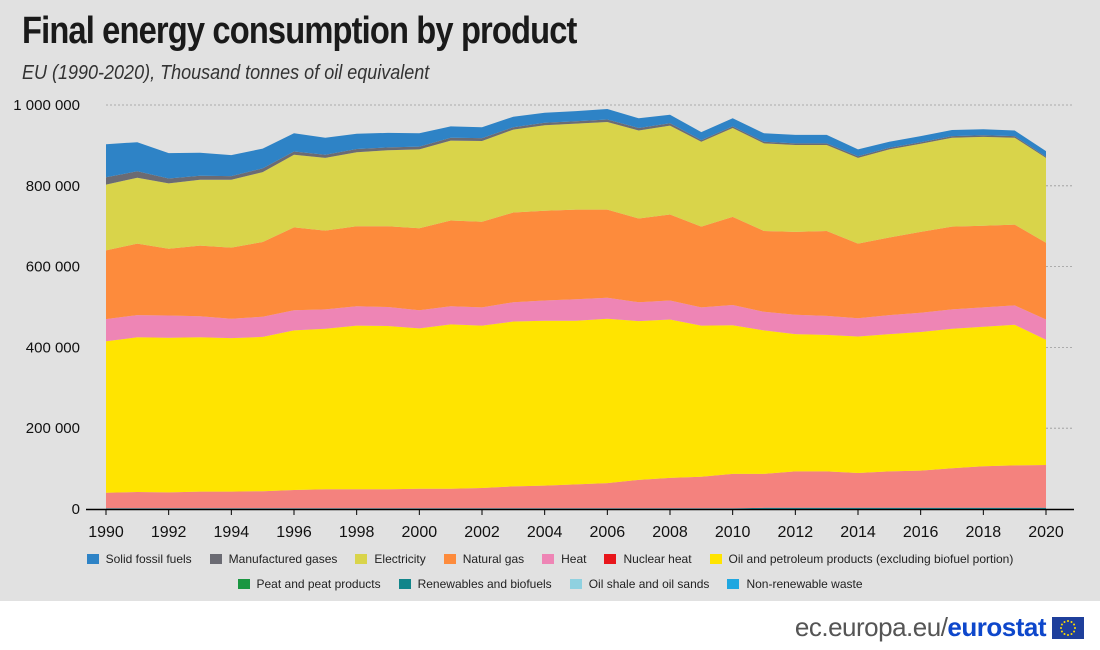  I want to click on x-tick-label: 2012, so click(796, 532).